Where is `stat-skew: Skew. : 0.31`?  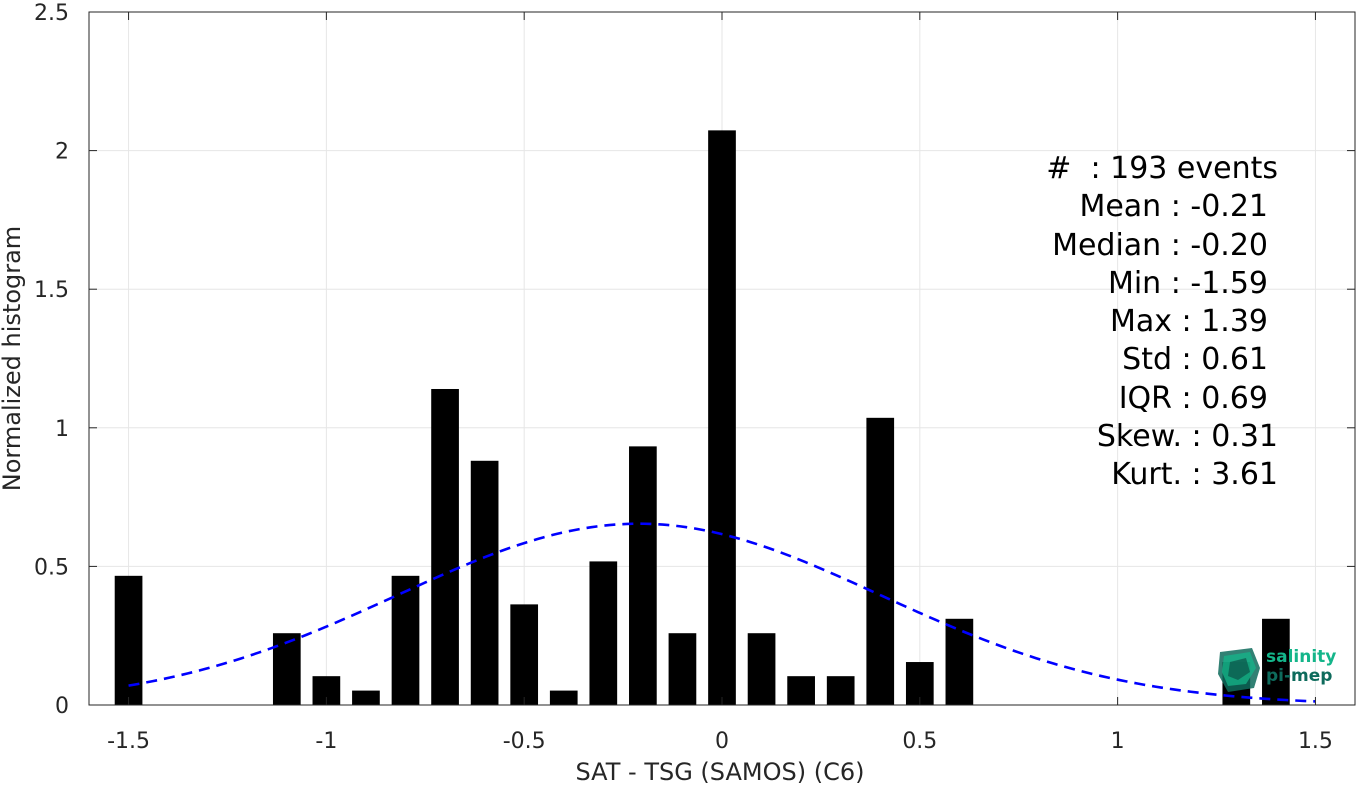 stat-skew: Skew. : 0.31 is located at coordinates (1187, 437).